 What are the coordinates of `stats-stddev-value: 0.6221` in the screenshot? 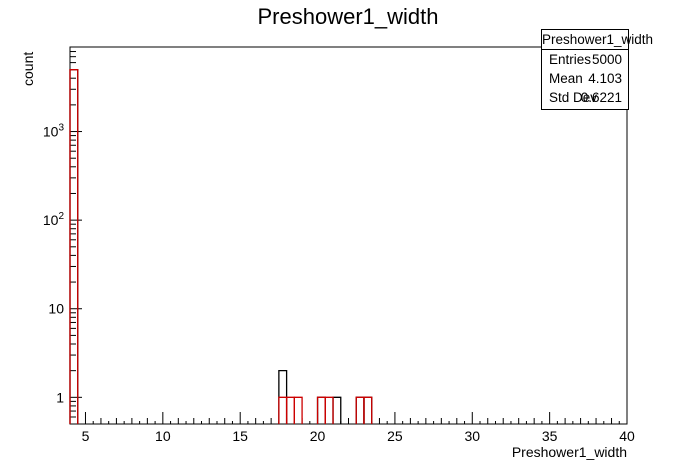 It's located at (601, 97).